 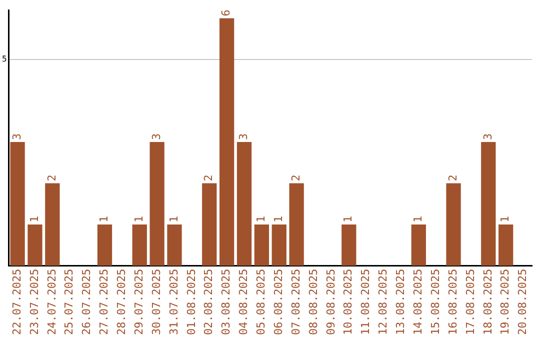 What do you see at coordinates (418, 302) in the screenshot?
I see `x-tick-label: 14.08.2025` at bounding box center [418, 302].